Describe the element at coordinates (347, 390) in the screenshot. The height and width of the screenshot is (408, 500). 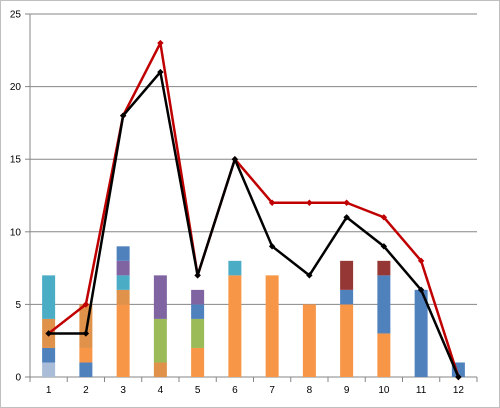
I see `x-tick-label-9: 9` at that location.